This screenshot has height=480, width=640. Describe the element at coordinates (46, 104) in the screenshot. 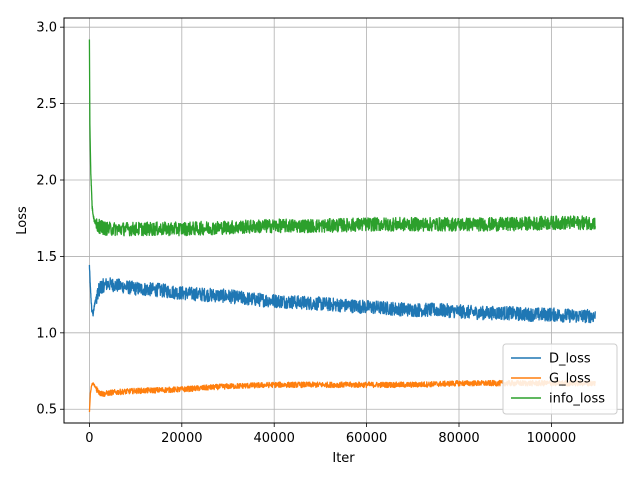

I see `y-tick-label: 2.5` at that location.